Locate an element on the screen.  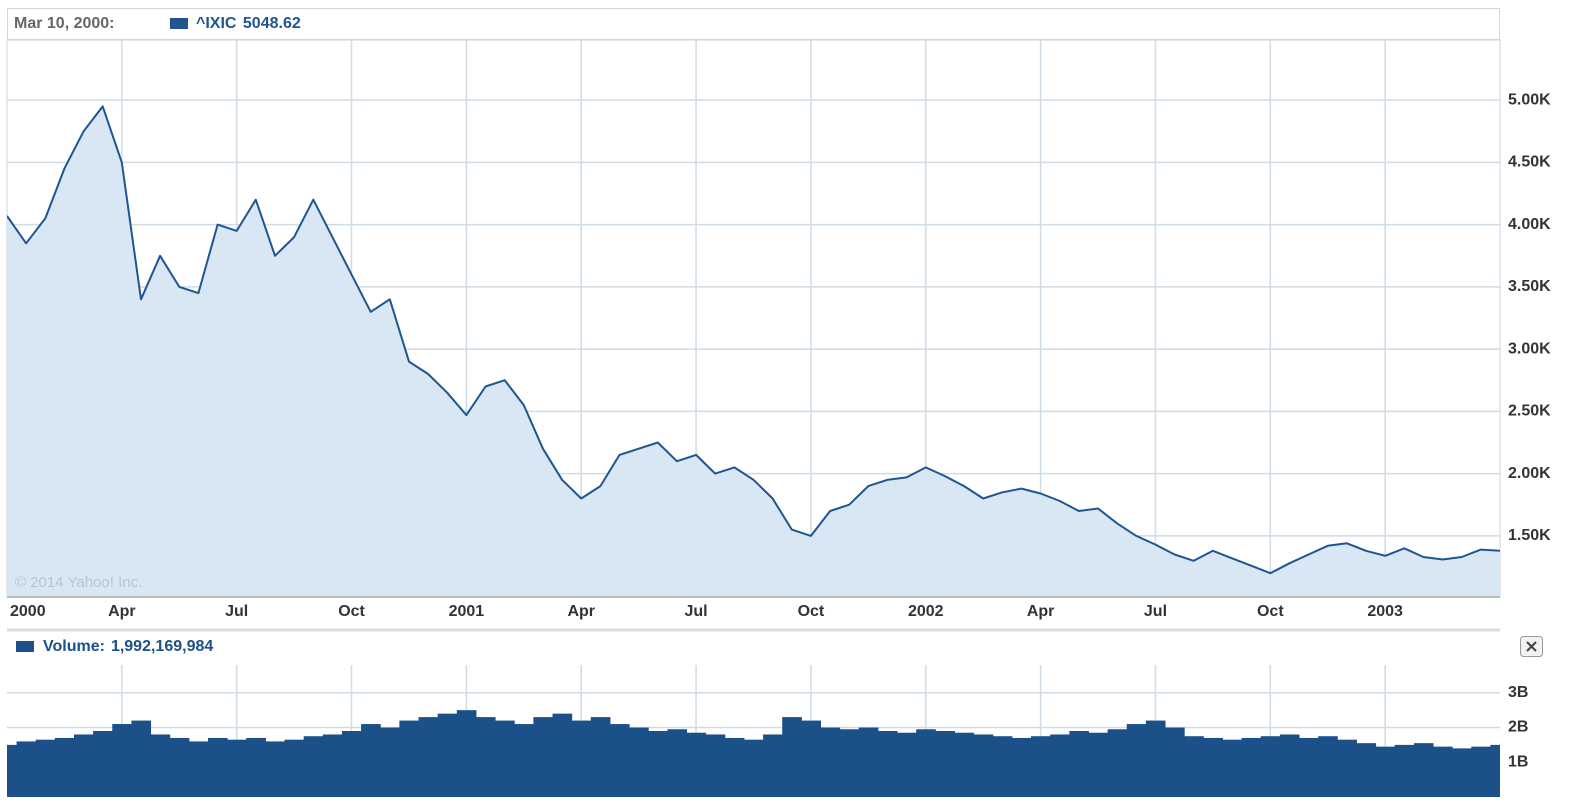
y-tick-label: 1B is located at coordinates (1518, 761).